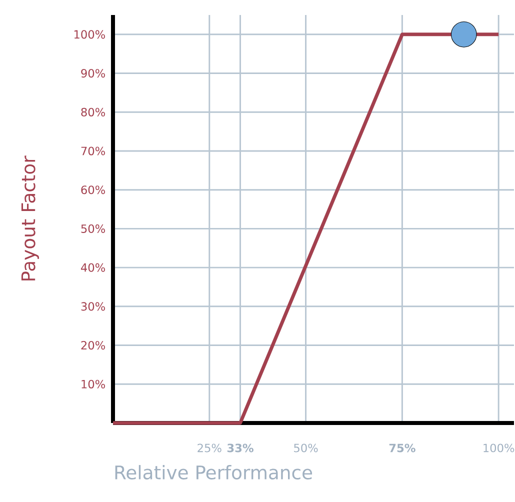 The width and height of the screenshot is (515, 502). Describe the element at coordinates (93, 345) in the screenshot. I see `y-tick-label: 20%` at that location.